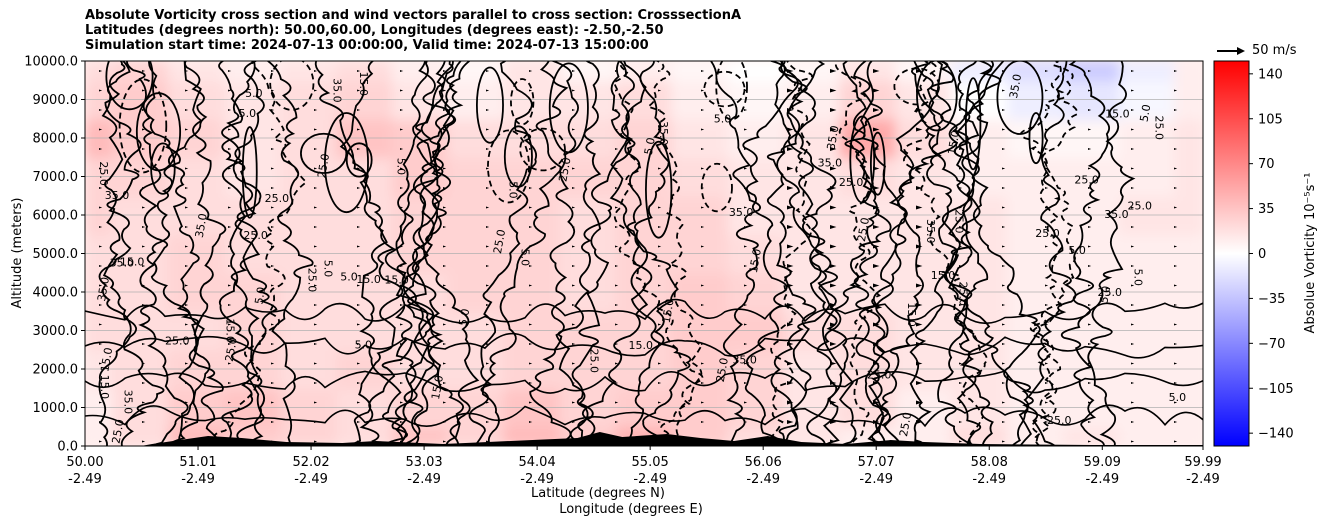 The image size is (1332, 526). Describe the element at coordinates (1276, 389) in the screenshot. I see `colorbar-tick-label: −105` at that location.